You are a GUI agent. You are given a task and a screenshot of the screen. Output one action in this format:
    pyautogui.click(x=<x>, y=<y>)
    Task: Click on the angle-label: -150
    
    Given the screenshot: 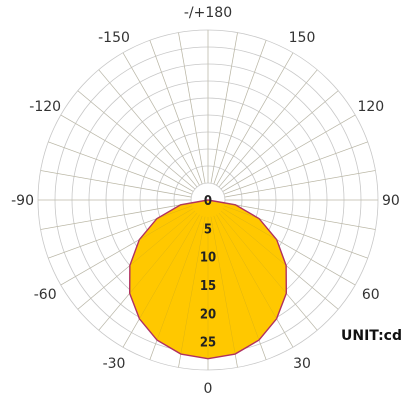 What is the action you would take?
    pyautogui.click(x=114, y=38)
    